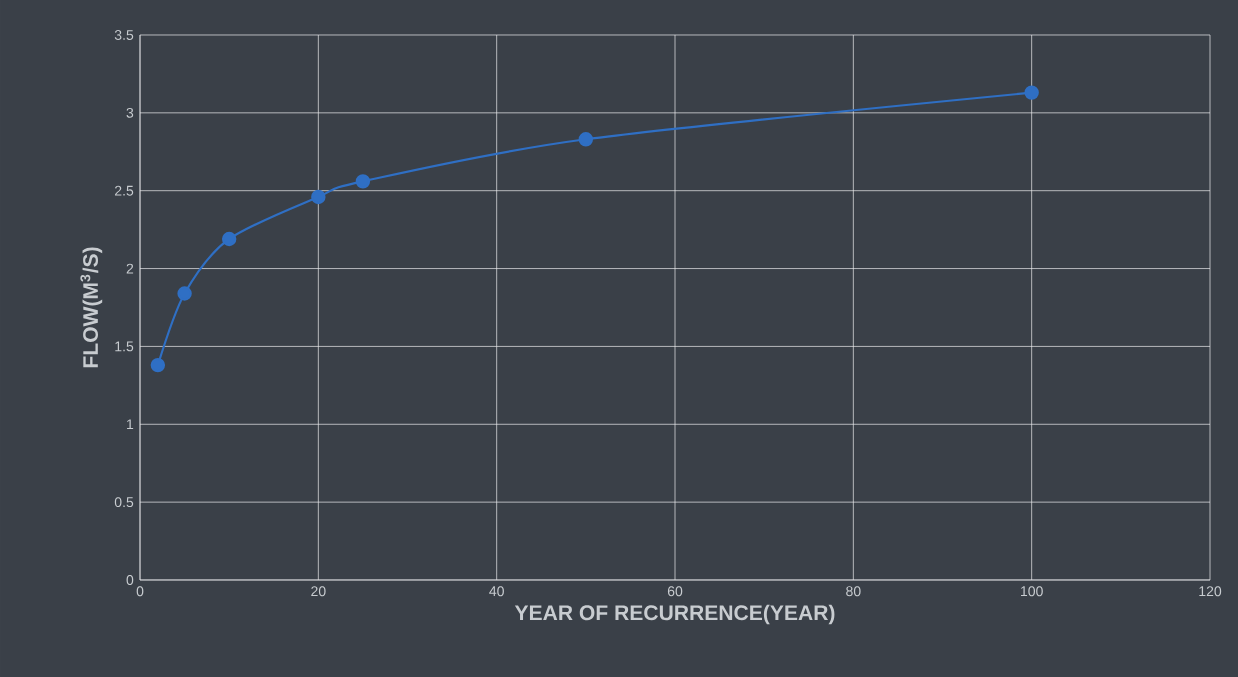 This screenshot has width=1238, height=677. What do you see at coordinates (674, 614) in the screenshot?
I see `x-axis-title: YEAR OF RECURRENCE(YEAR)` at bounding box center [674, 614].